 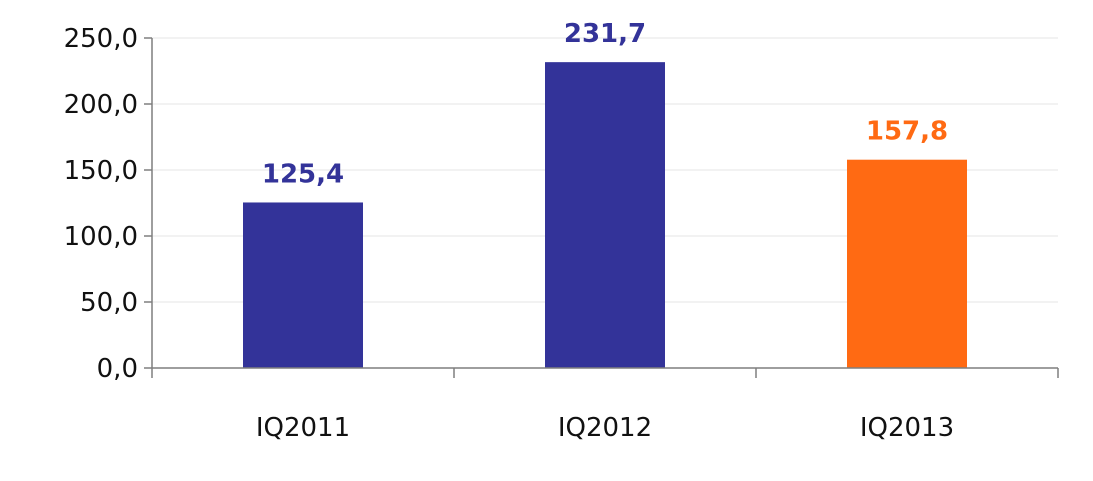 I want to click on y-tick-label: 200,0, so click(x=101, y=105).